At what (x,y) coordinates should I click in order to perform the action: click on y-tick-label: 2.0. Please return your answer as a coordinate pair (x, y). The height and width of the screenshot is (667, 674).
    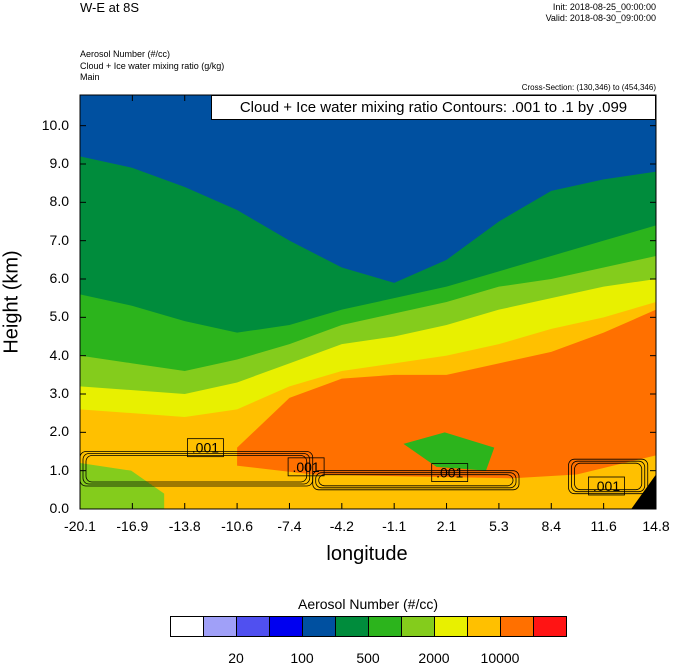
    Looking at the image, I should click on (59, 431).